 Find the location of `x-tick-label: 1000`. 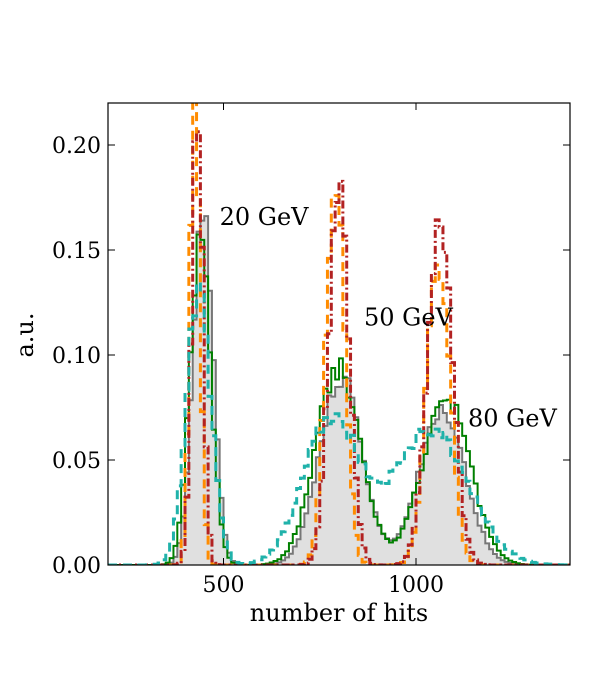

x-tick-label: 1000 is located at coordinates (416, 585).